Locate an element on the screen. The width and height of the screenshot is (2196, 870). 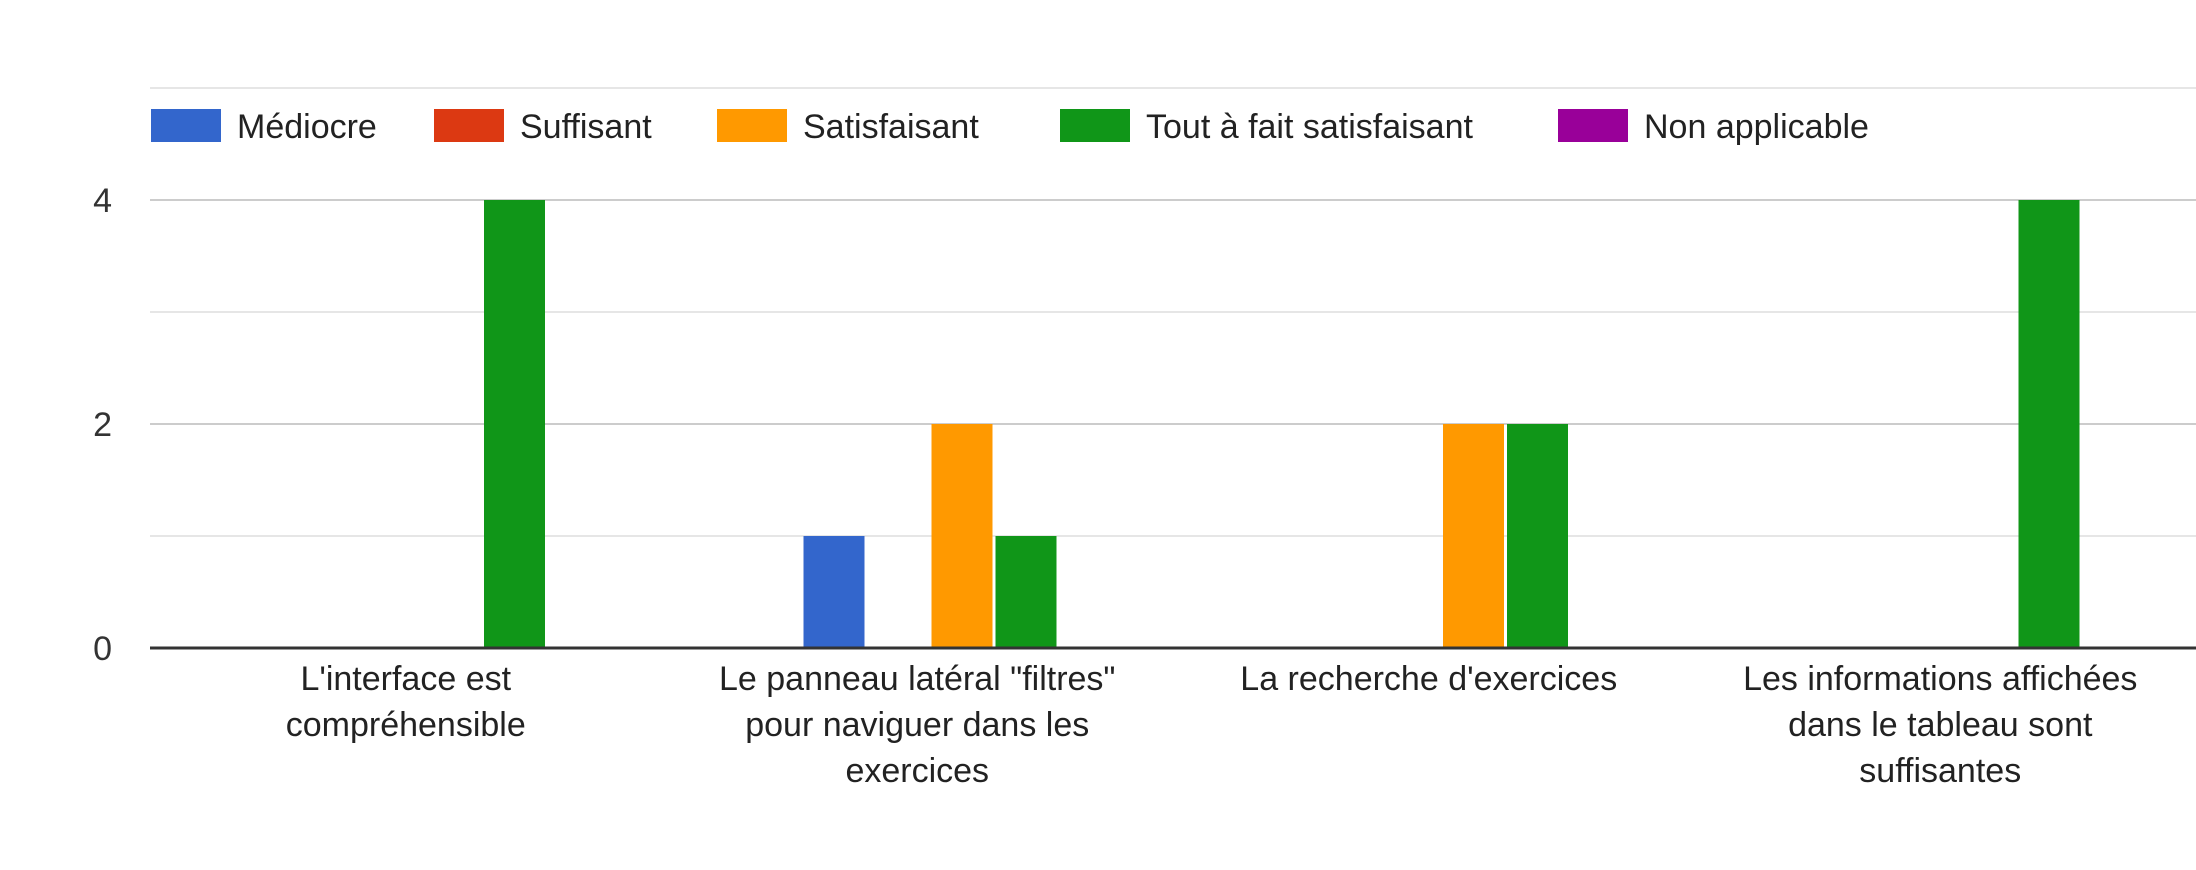
x-category-label: La recherche d'exercices is located at coordinates (1428, 679).